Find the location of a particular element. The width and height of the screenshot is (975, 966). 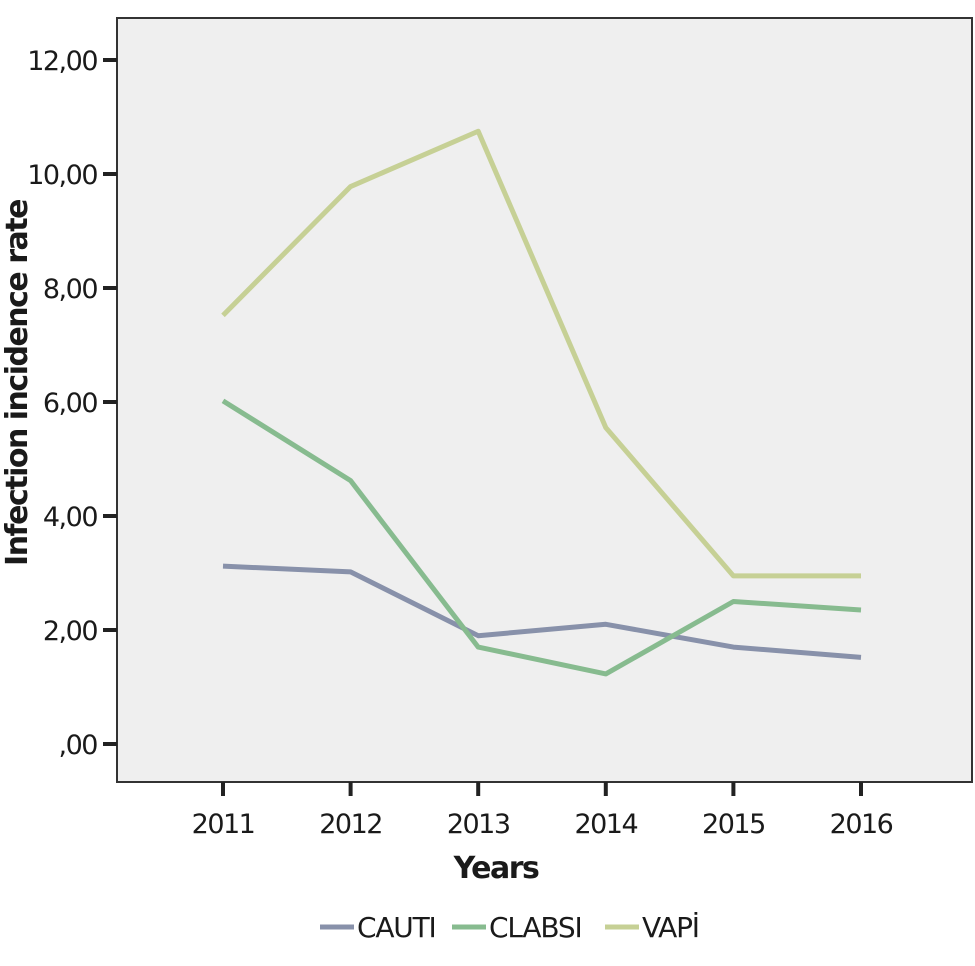

legend-label: CAUTI is located at coordinates (396, 927).